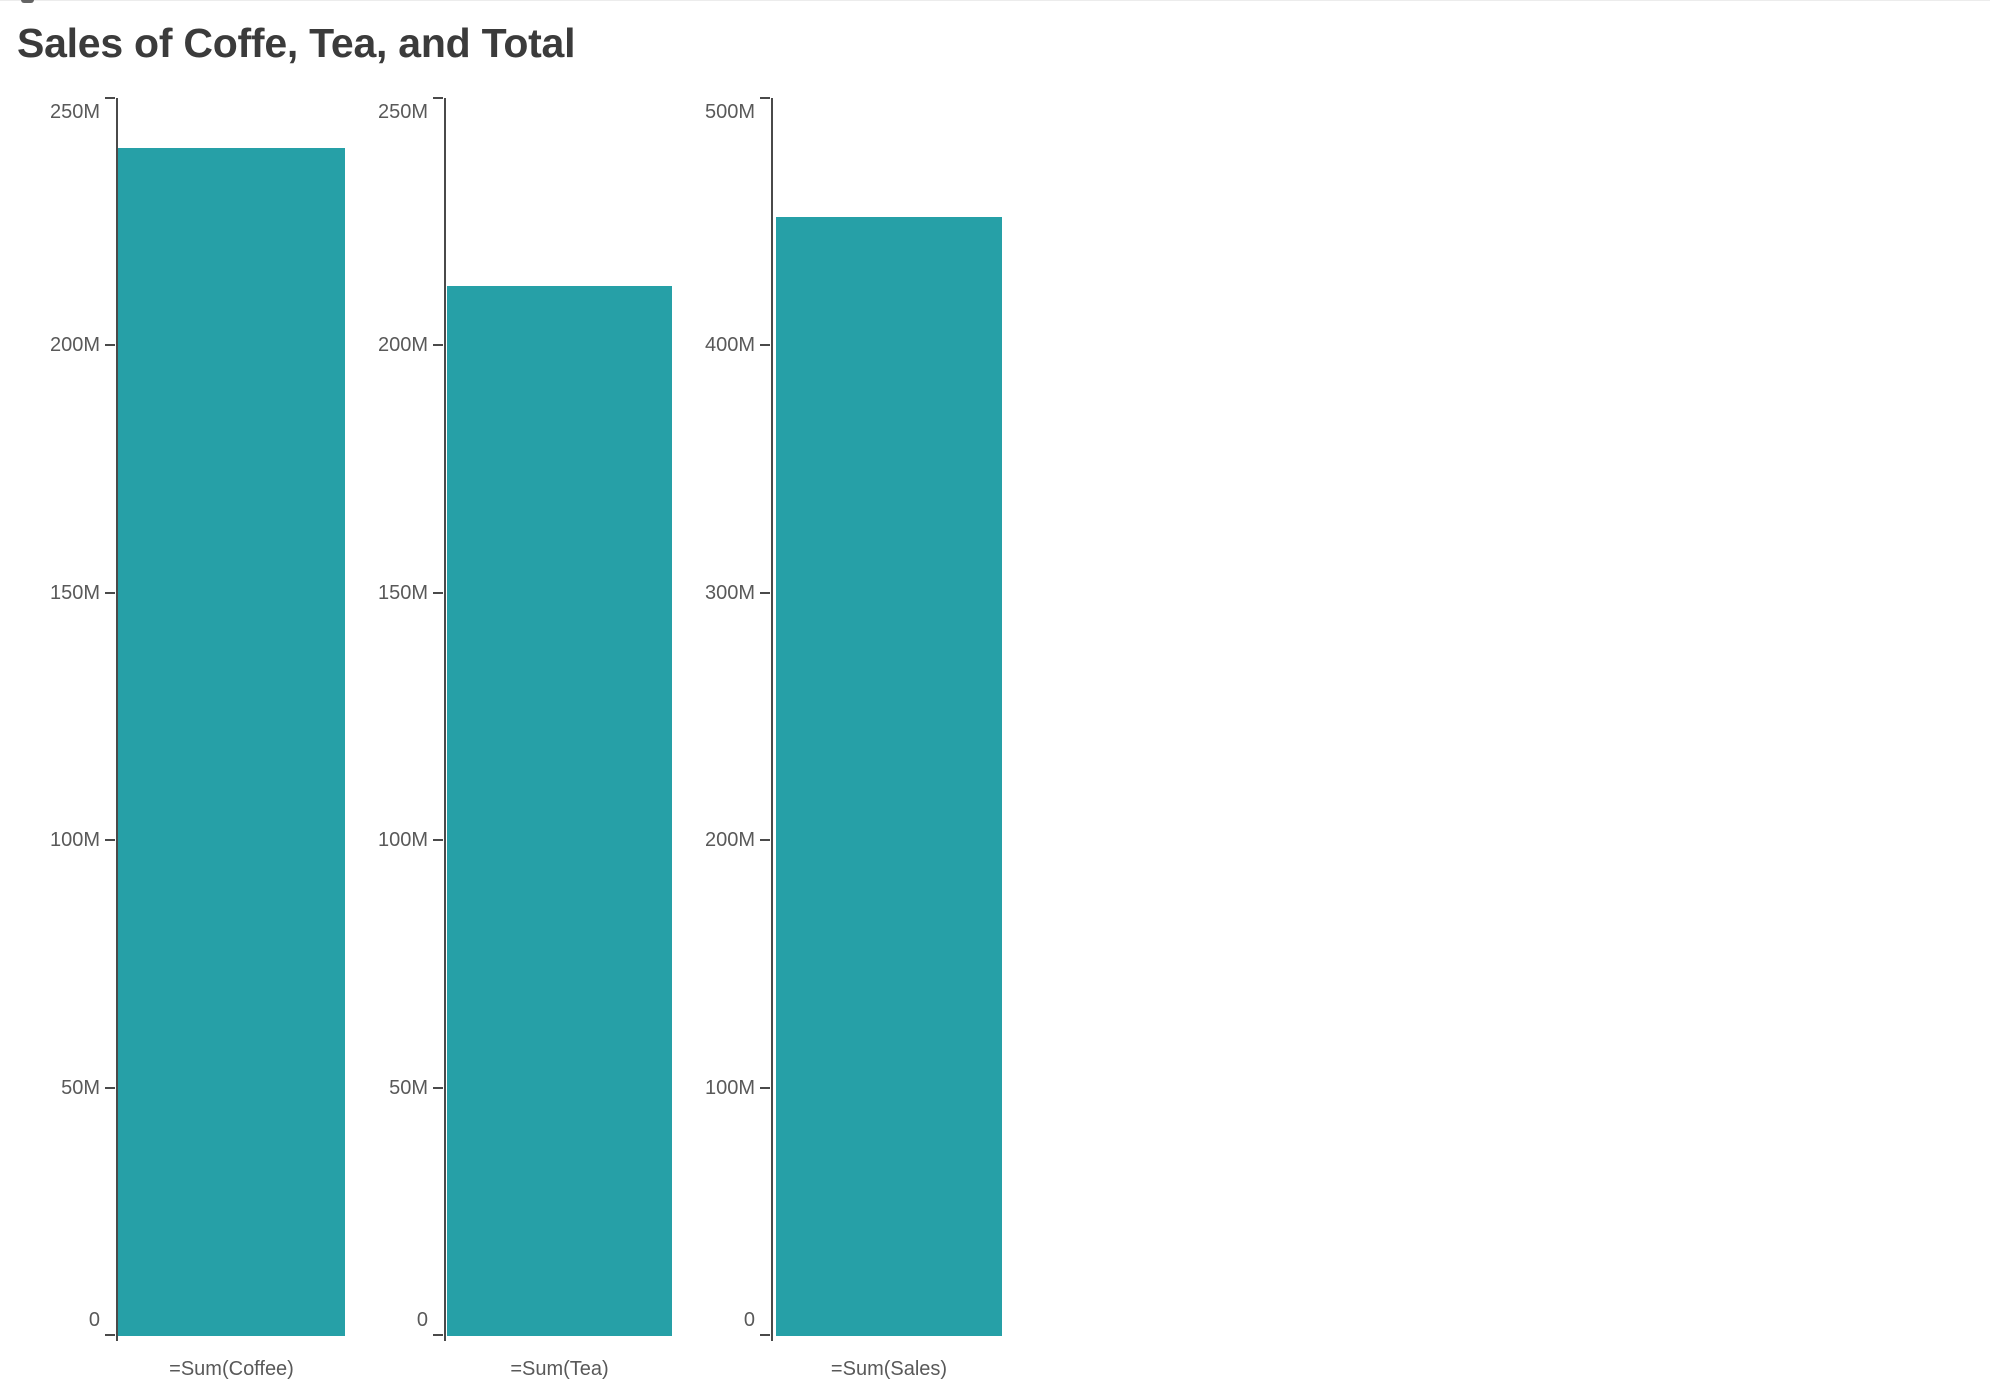  I want to click on y-axis-tick-label: 300M, so click(729, 592).